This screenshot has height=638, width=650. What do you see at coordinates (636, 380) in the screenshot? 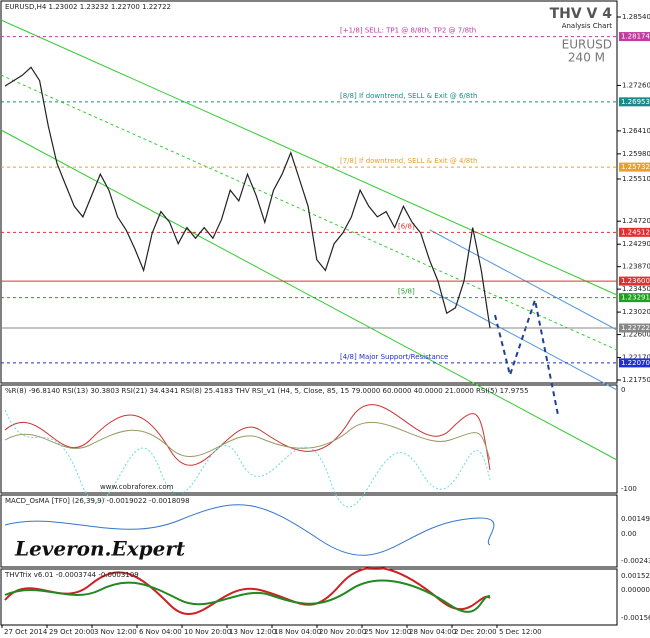
I see `y-tick-label: 1.21750` at bounding box center [636, 380].